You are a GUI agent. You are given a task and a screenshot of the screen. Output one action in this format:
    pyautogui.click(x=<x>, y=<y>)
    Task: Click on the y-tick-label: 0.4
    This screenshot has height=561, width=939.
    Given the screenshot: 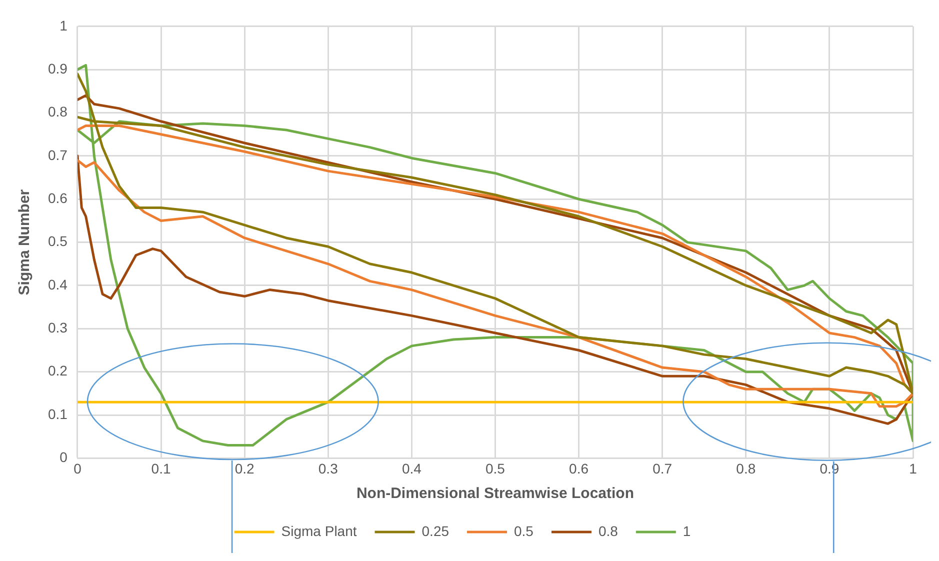 What is the action you would take?
    pyautogui.click(x=58, y=284)
    